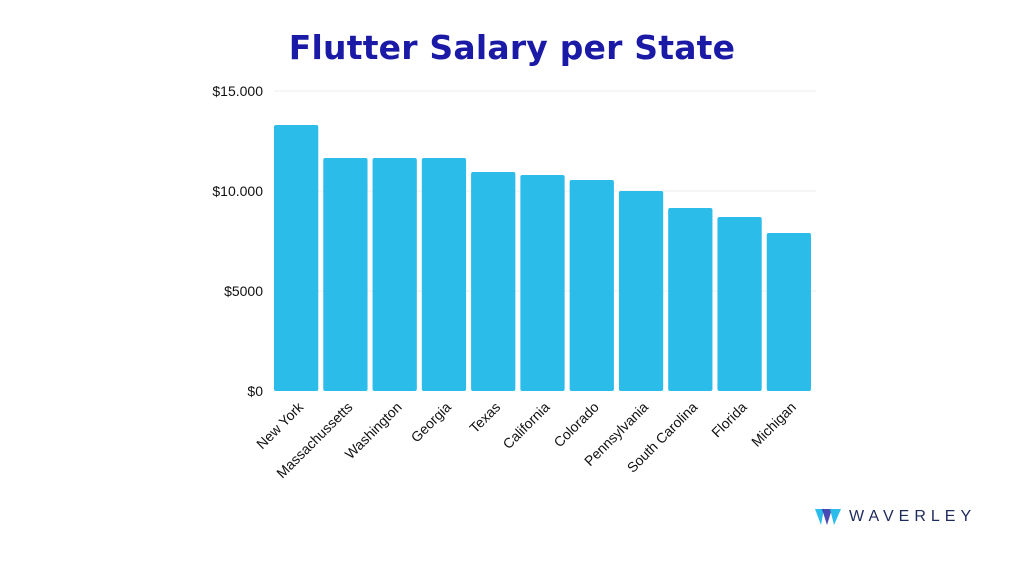 The image size is (1024, 576). I want to click on x-tick-label: Georgia, so click(431, 422).